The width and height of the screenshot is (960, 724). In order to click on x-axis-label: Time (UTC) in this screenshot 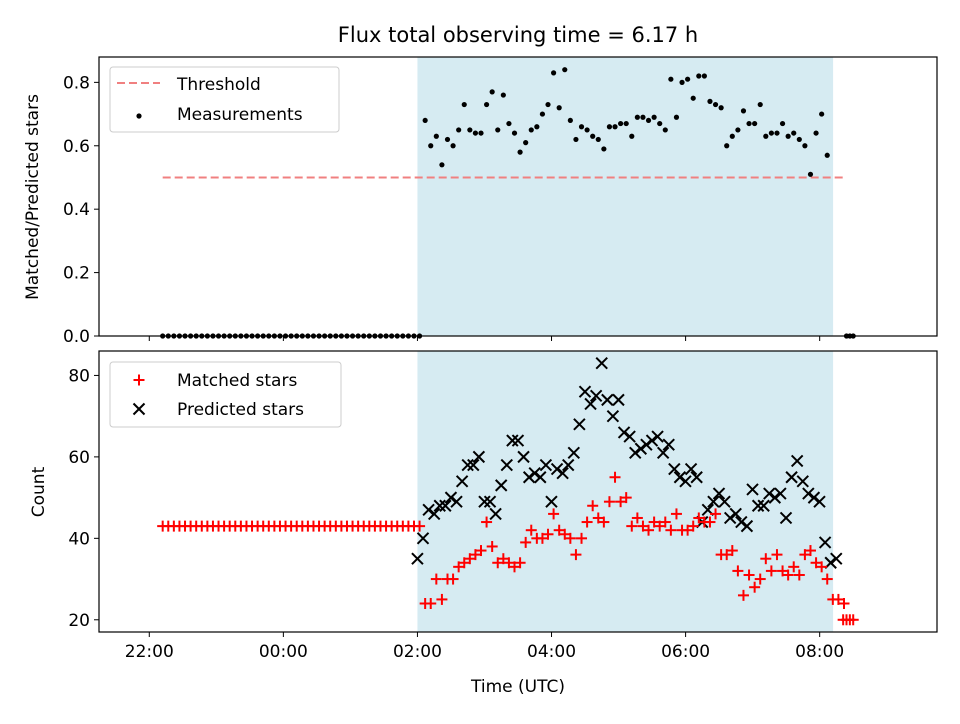, I will do `click(517, 687)`.